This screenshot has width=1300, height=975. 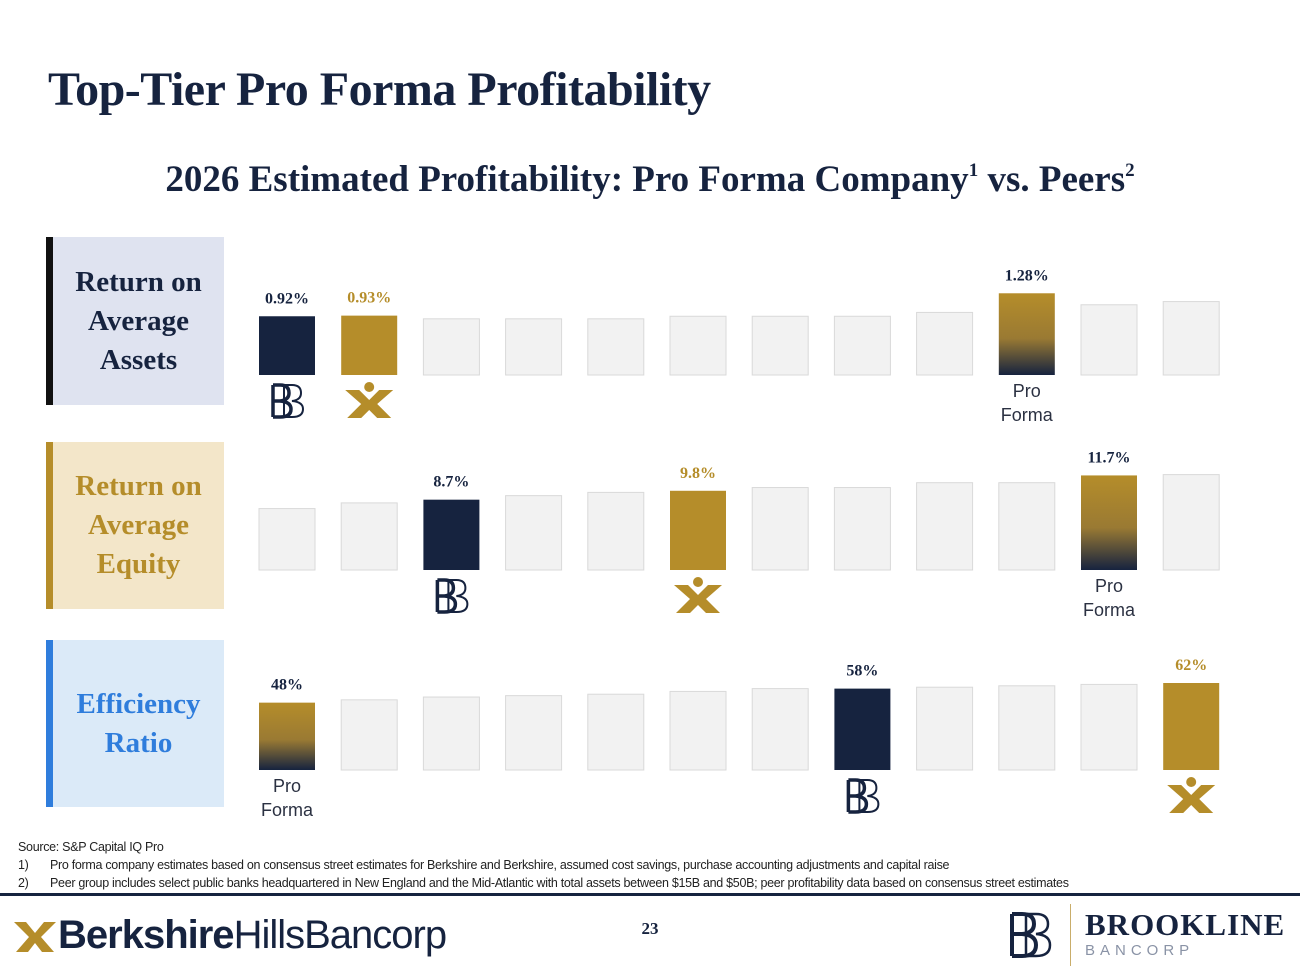 I want to click on chart3-data-label-1: 48%, so click(x=287, y=685).